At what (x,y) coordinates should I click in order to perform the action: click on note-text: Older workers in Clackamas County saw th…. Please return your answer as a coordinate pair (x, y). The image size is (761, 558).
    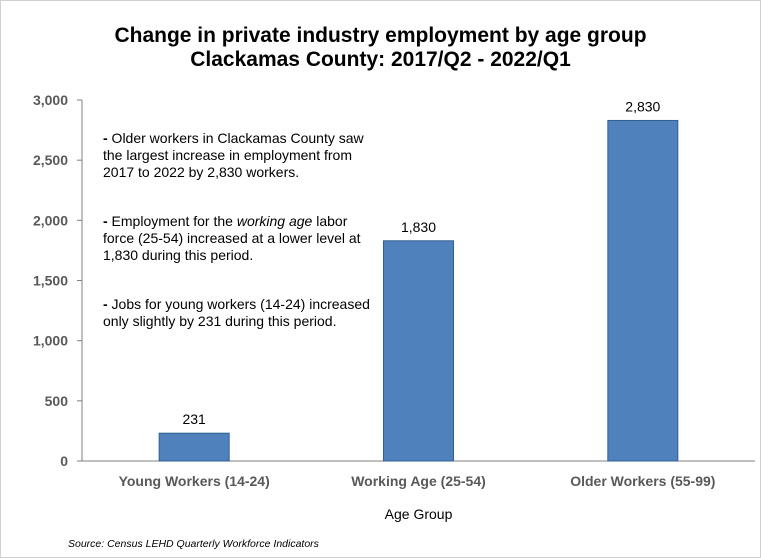
    Looking at the image, I should click on (233, 155).